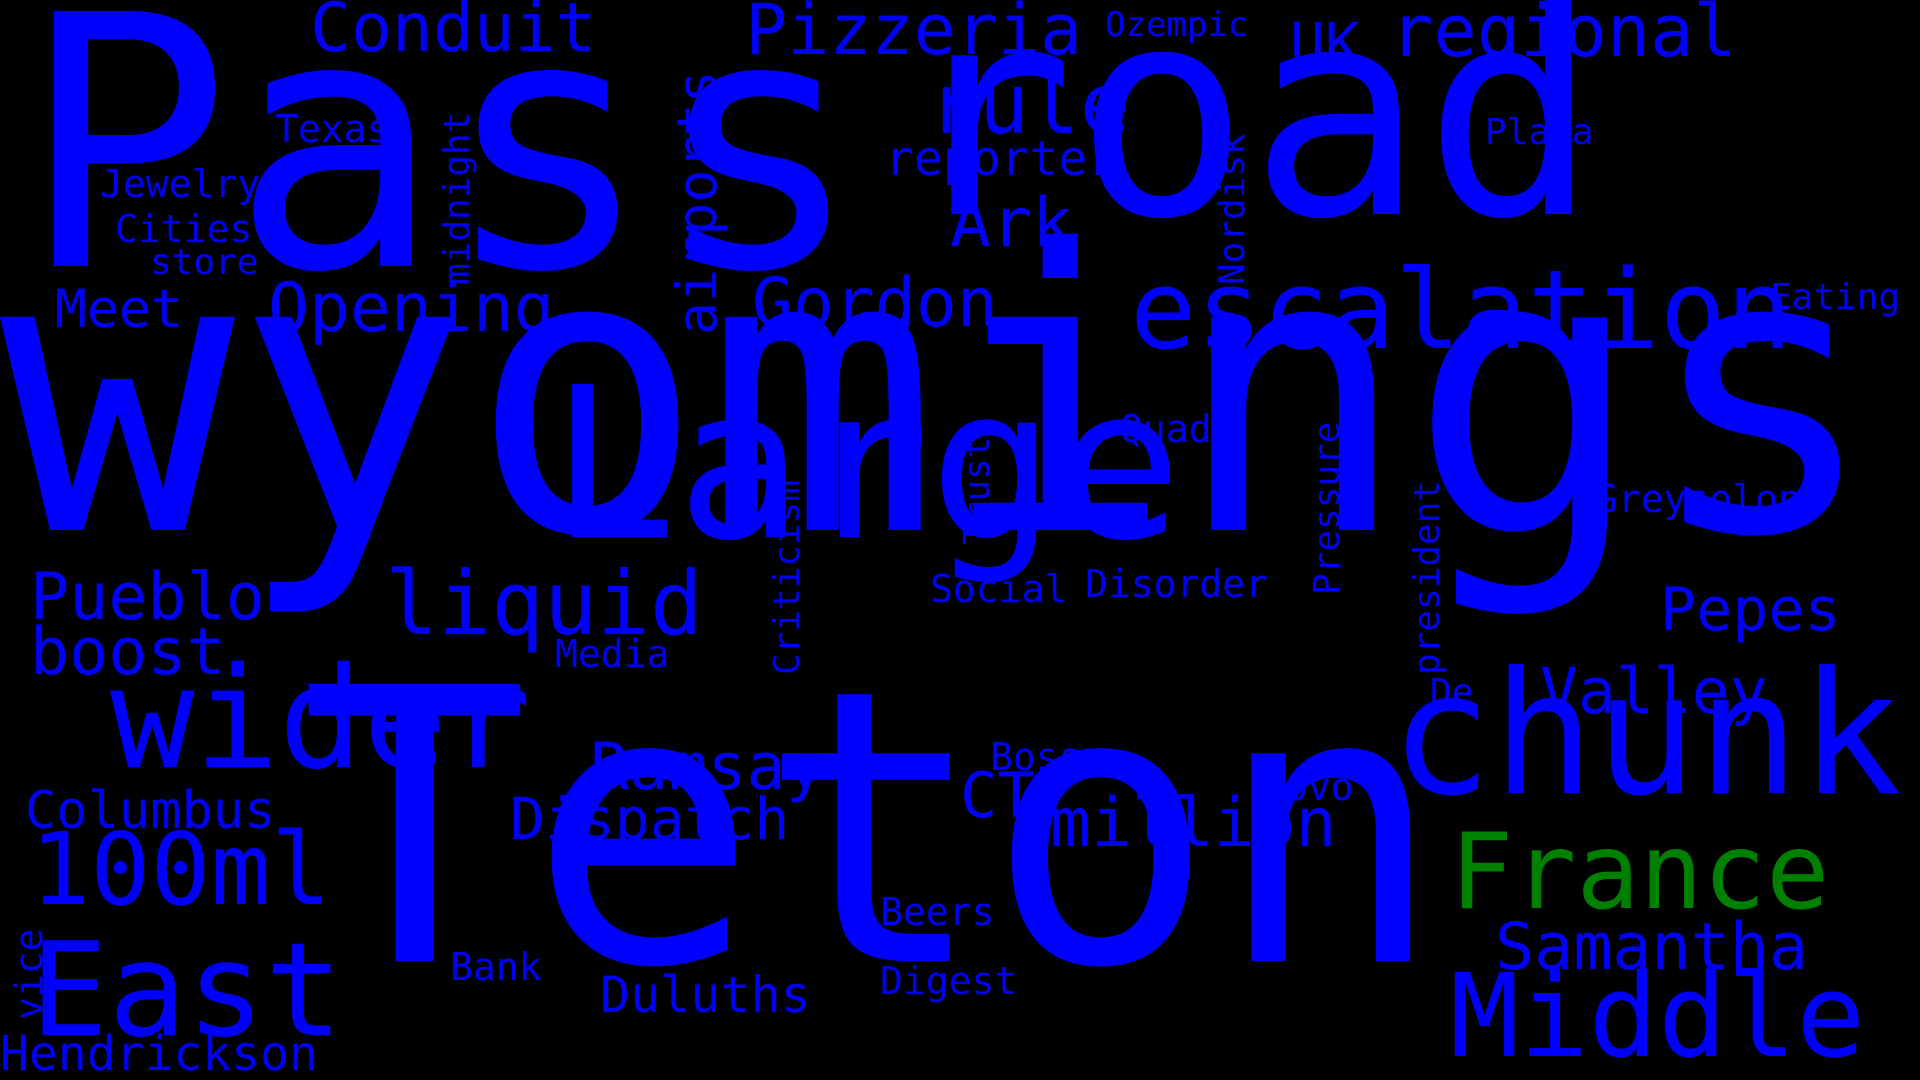 Image resolution: width=1920 pixels, height=1080 pixels. What do you see at coordinates (1232, 209) in the screenshot?
I see `cloud-word-nordisk: Nordisk` at bounding box center [1232, 209].